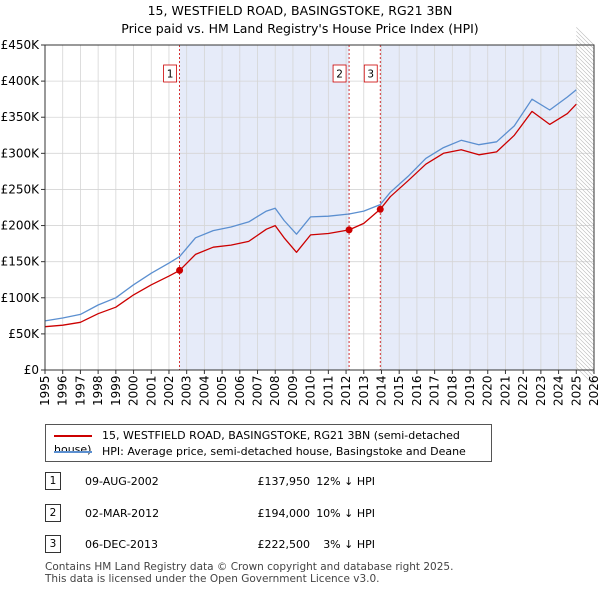 The width and height of the screenshot is (600, 590). What do you see at coordinates (187, 390) in the screenshot?
I see `x-tick-label: 2003` at bounding box center [187, 390].